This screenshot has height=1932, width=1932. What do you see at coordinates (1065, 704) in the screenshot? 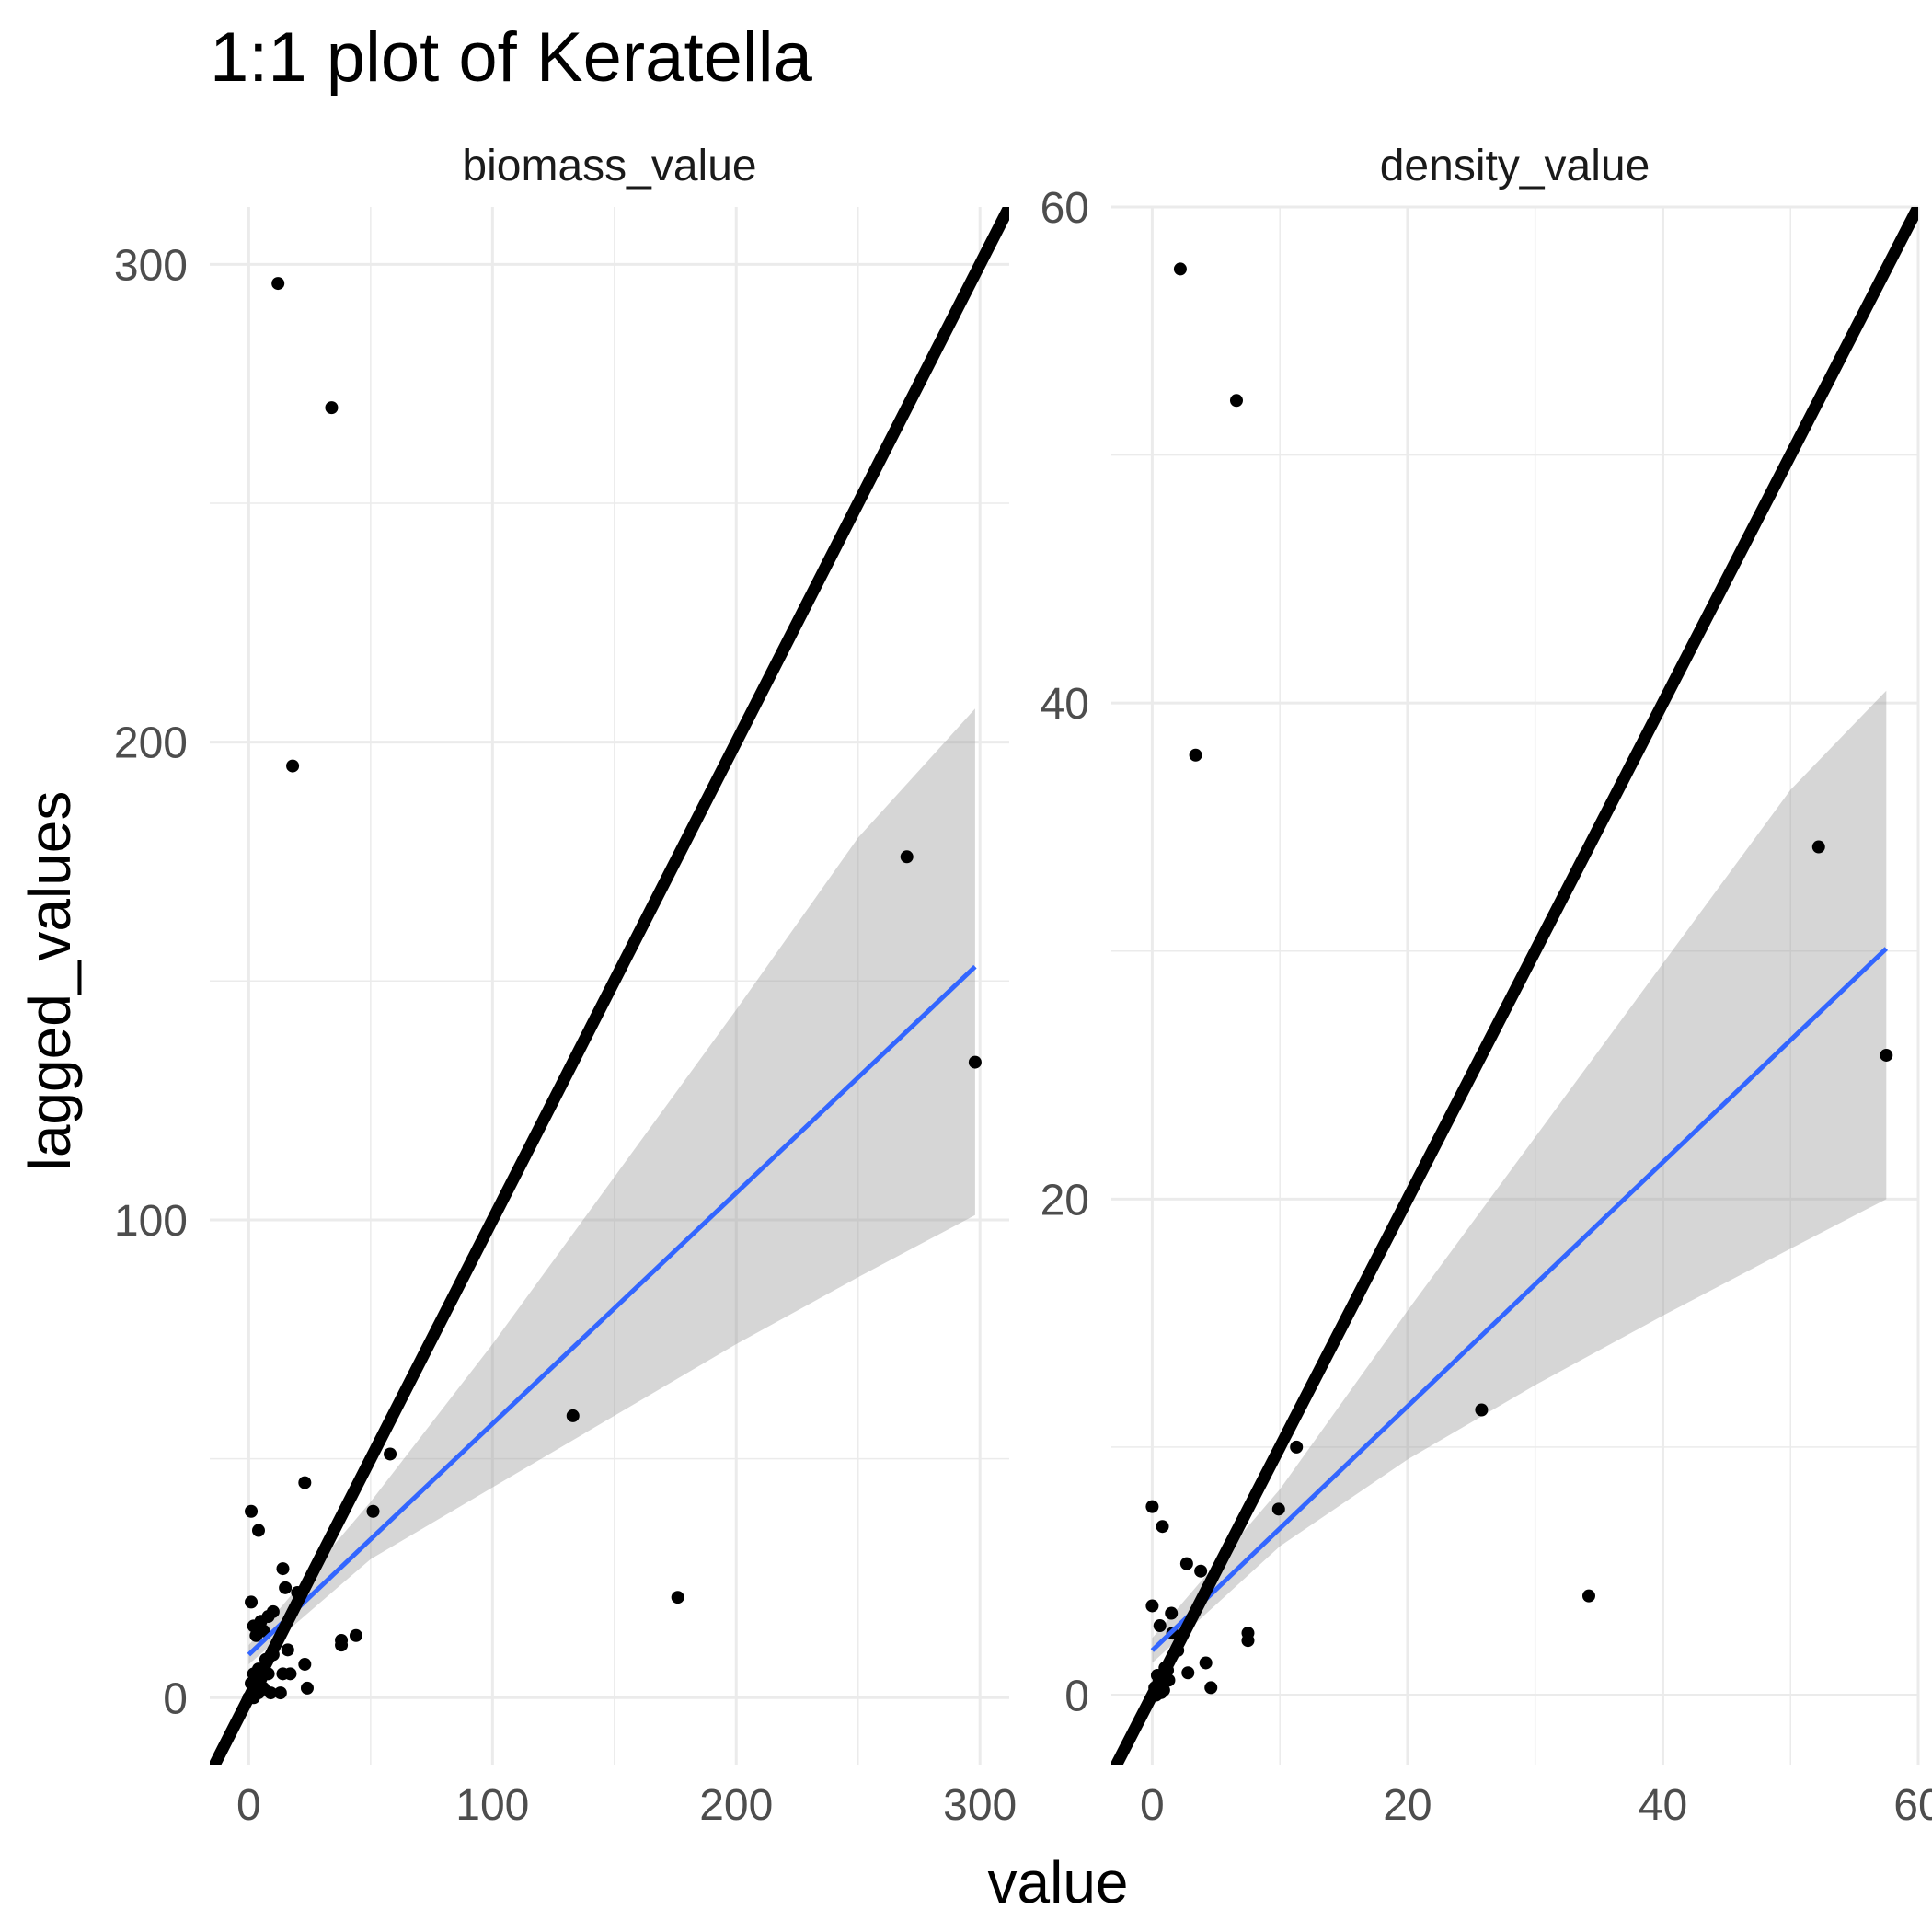
I see `y-tick-label: 40` at bounding box center [1065, 704].